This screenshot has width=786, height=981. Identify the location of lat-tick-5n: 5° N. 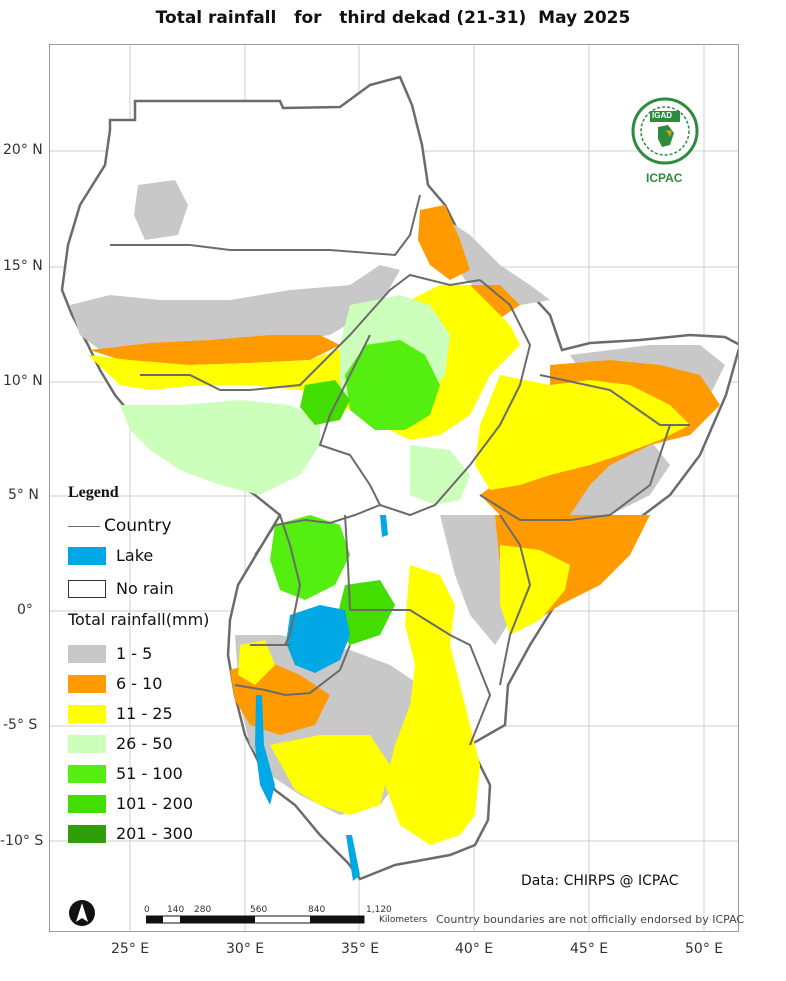
(23, 495).